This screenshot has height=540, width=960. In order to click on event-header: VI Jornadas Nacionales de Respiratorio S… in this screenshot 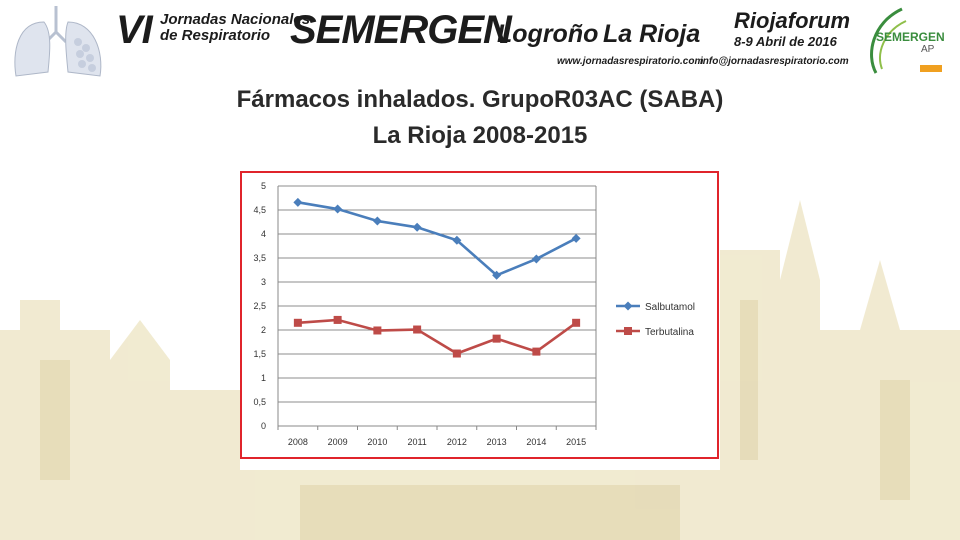, I will do `click(480, 40)`.